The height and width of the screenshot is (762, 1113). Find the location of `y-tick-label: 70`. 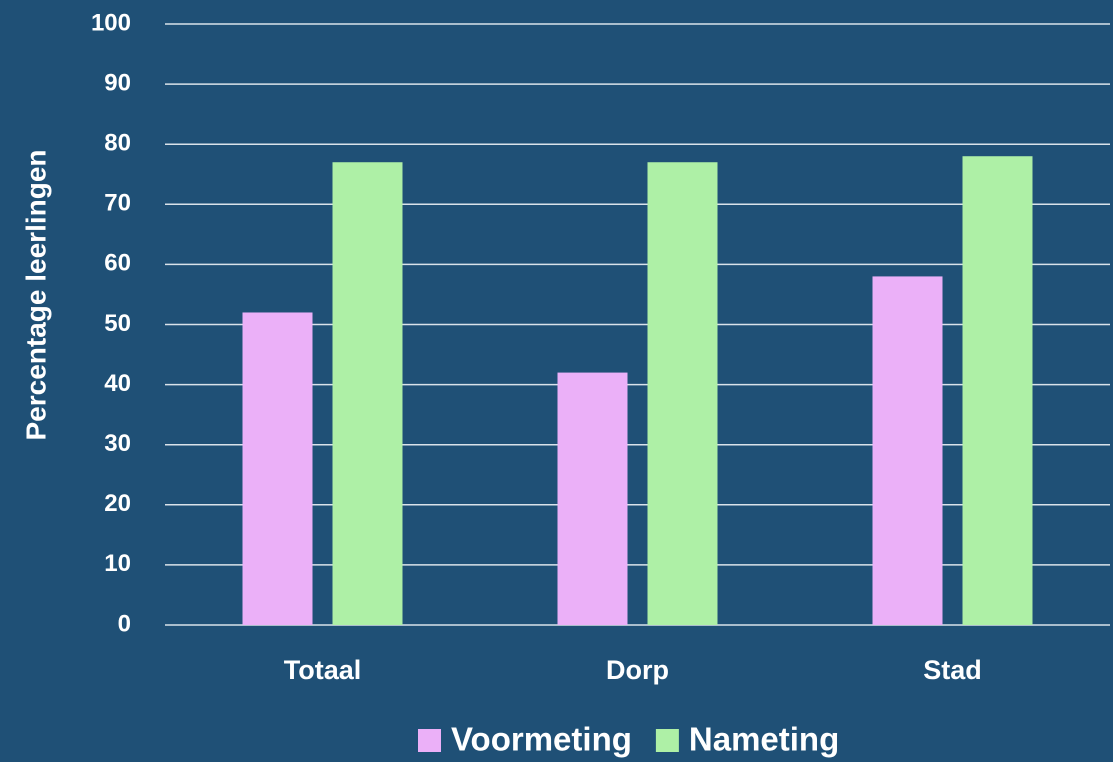

y-tick-label: 70 is located at coordinates (117, 203).